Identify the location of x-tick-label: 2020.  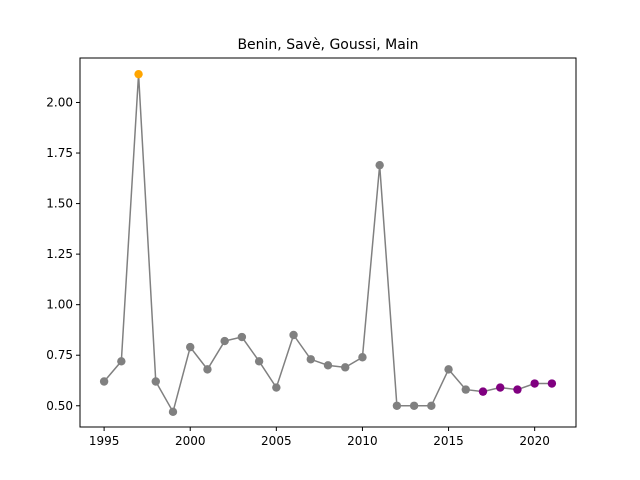
(534, 441).